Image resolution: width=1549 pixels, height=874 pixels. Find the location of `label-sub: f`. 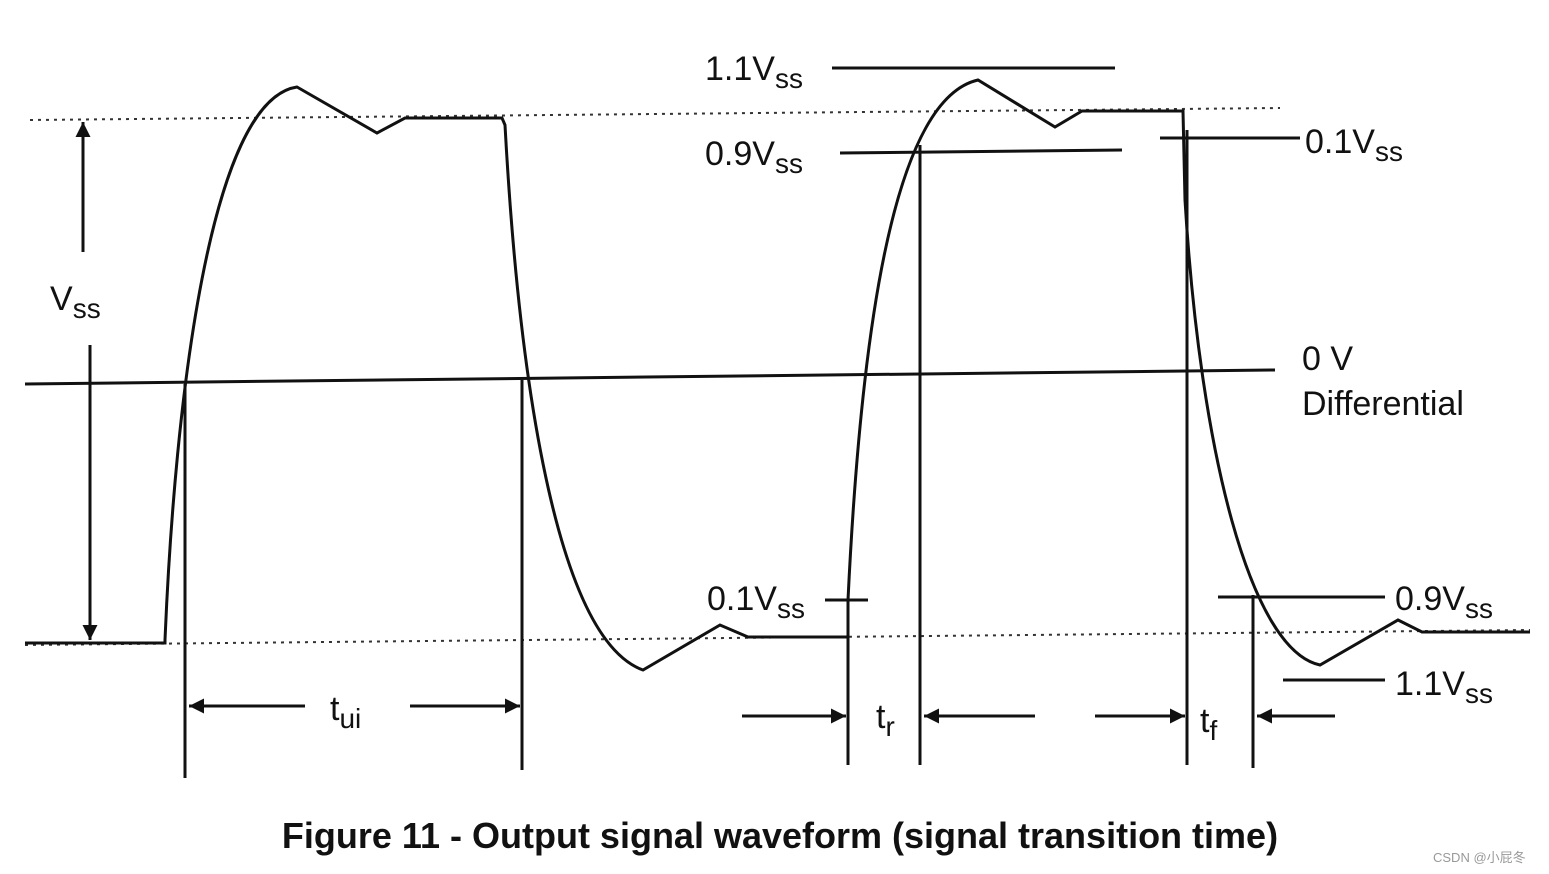

label-sub: f is located at coordinates (1213, 730).